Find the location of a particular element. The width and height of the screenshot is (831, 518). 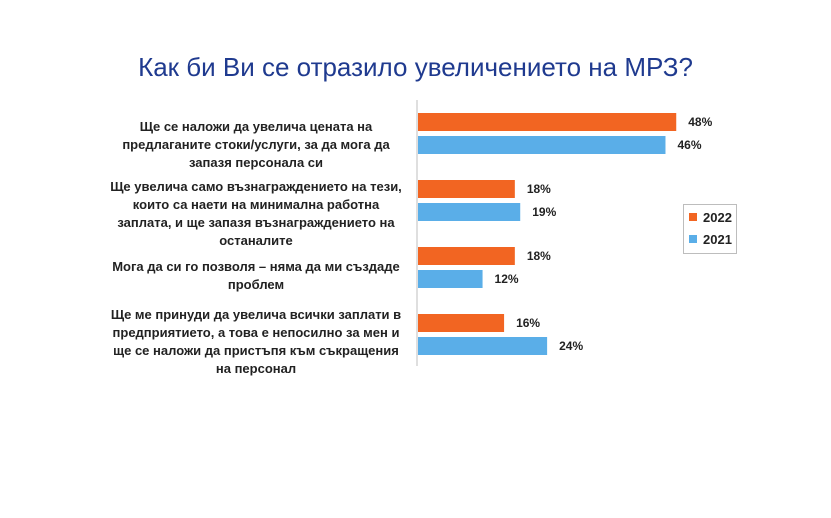

value-label-2021-1: 46% is located at coordinates (689, 145).